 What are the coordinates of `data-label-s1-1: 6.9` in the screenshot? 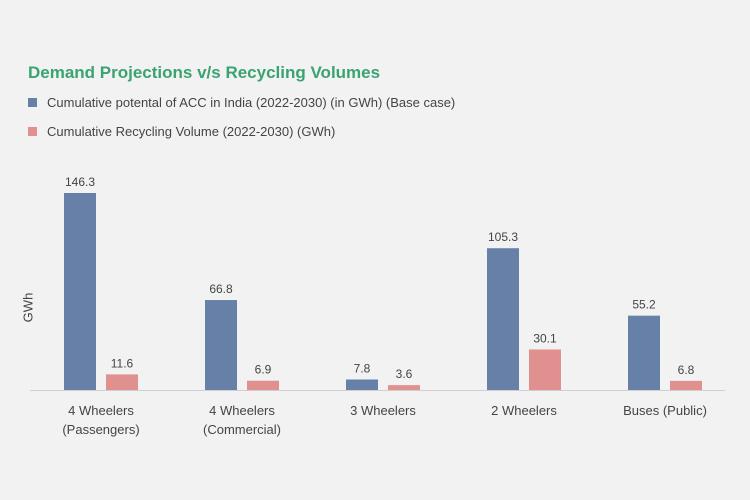 It's located at (263, 370).